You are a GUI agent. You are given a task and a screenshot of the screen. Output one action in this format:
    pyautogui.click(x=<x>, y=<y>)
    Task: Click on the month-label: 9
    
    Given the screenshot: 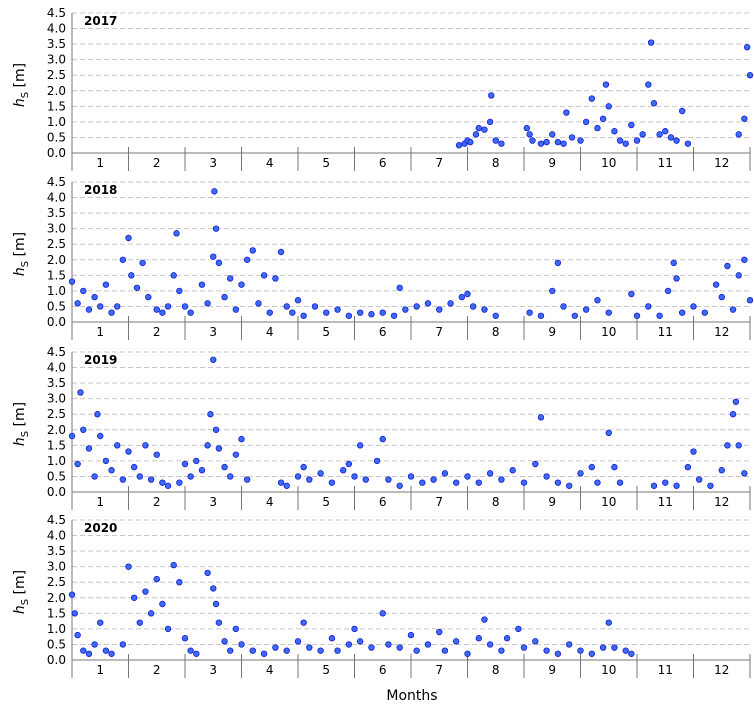 What is the action you would take?
    pyautogui.click(x=552, y=163)
    